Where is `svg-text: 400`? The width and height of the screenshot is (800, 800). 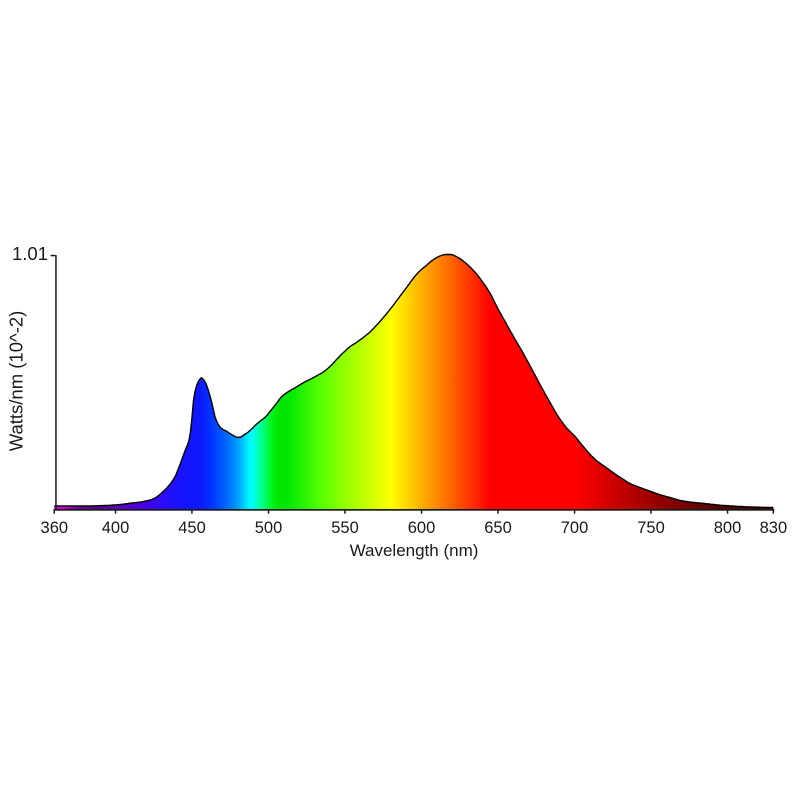 svg-text: 400 is located at coordinates (116, 528).